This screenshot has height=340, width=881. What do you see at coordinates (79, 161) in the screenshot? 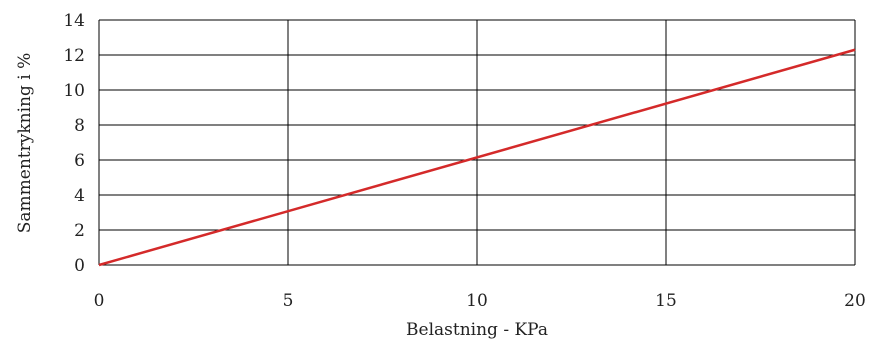
I see `y-tick-label: 6` at bounding box center [79, 161].